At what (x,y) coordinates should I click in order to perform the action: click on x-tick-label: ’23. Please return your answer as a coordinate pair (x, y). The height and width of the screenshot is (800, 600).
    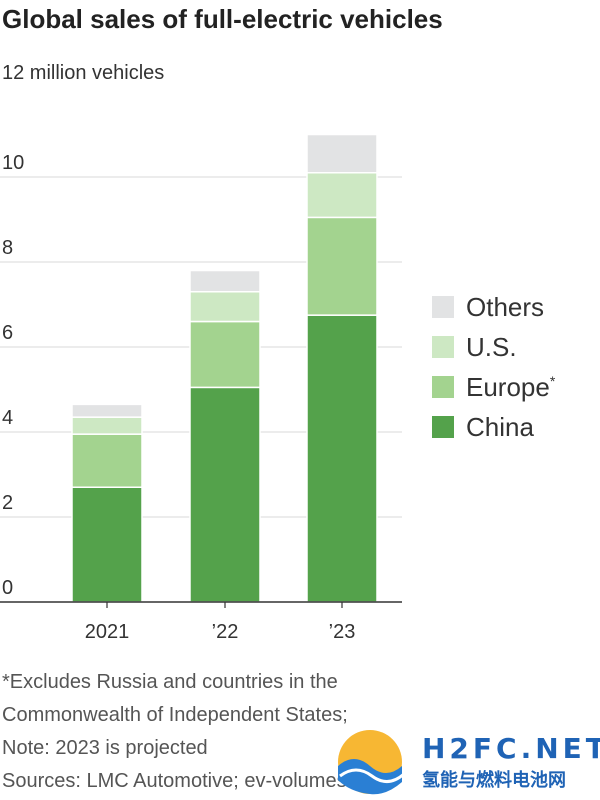
    Looking at the image, I should click on (342, 632).